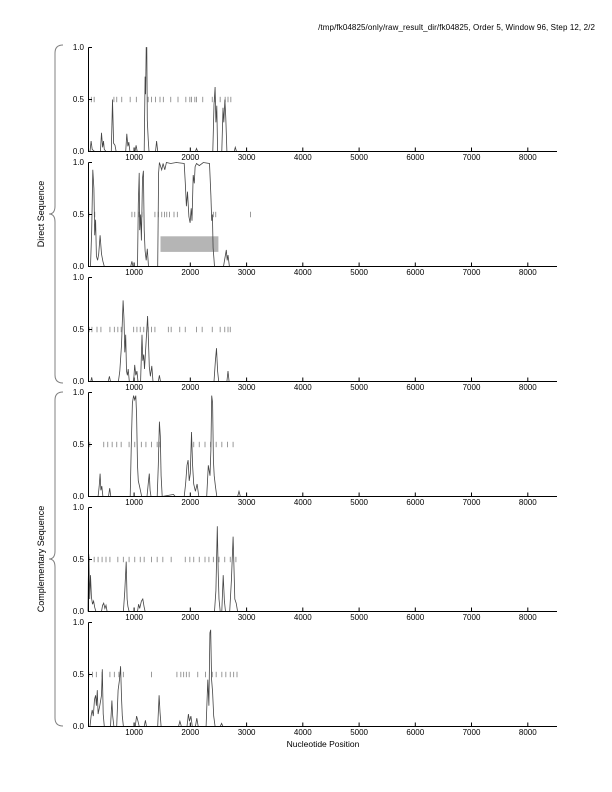 The height and width of the screenshot is (792, 612). Describe the element at coordinates (189, 244) in the screenshot. I see `predicted-coding-region-box` at that location.